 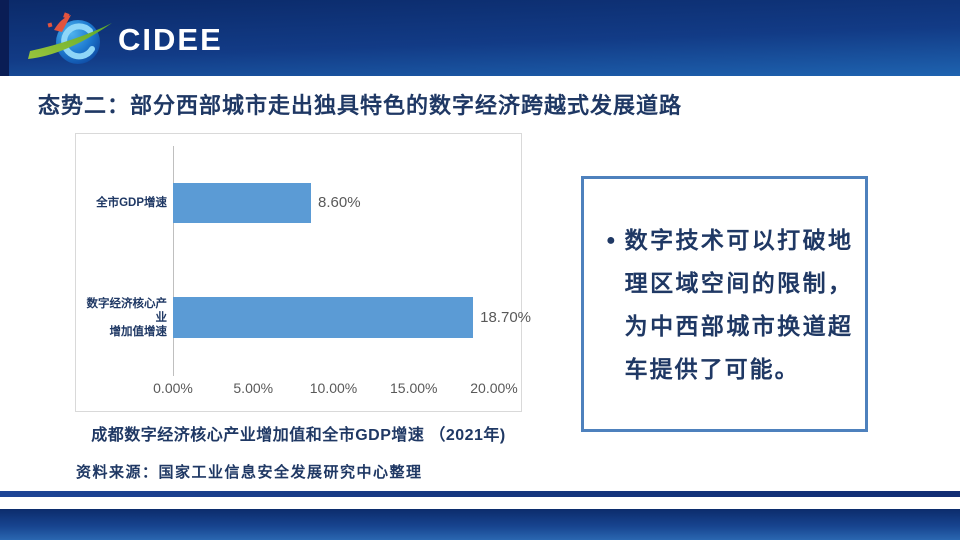 I want to click on source-note: 资料来源：国家工业信息安全发展研究中心整理, so click(x=249, y=472).